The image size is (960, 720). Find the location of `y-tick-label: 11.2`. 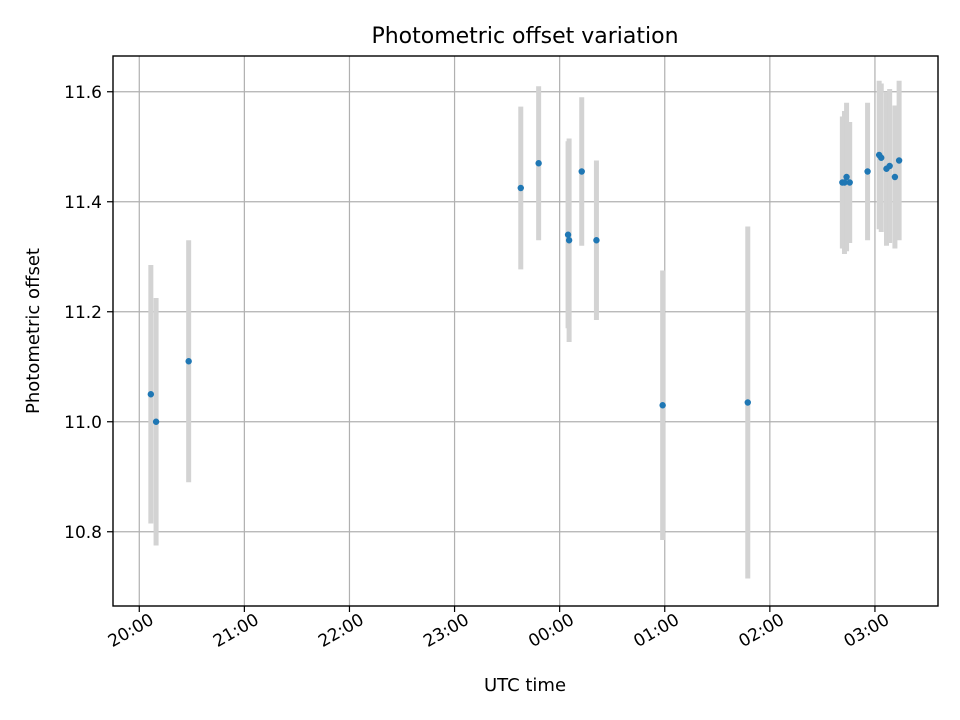

y-tick-label: 11.2 is located at coordinates (83, 313).